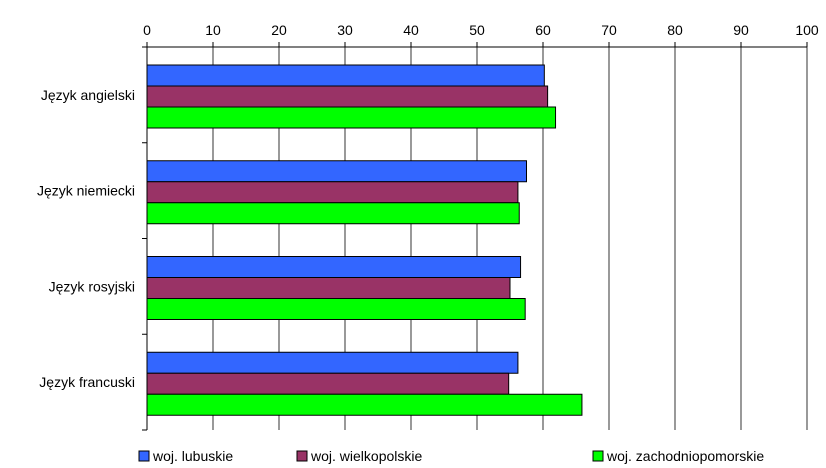 This screenshot has width=826, height=468. Describe the element at coordinates (345, 30) in the screenshot. I see `x-tick-label: 30` at that location.